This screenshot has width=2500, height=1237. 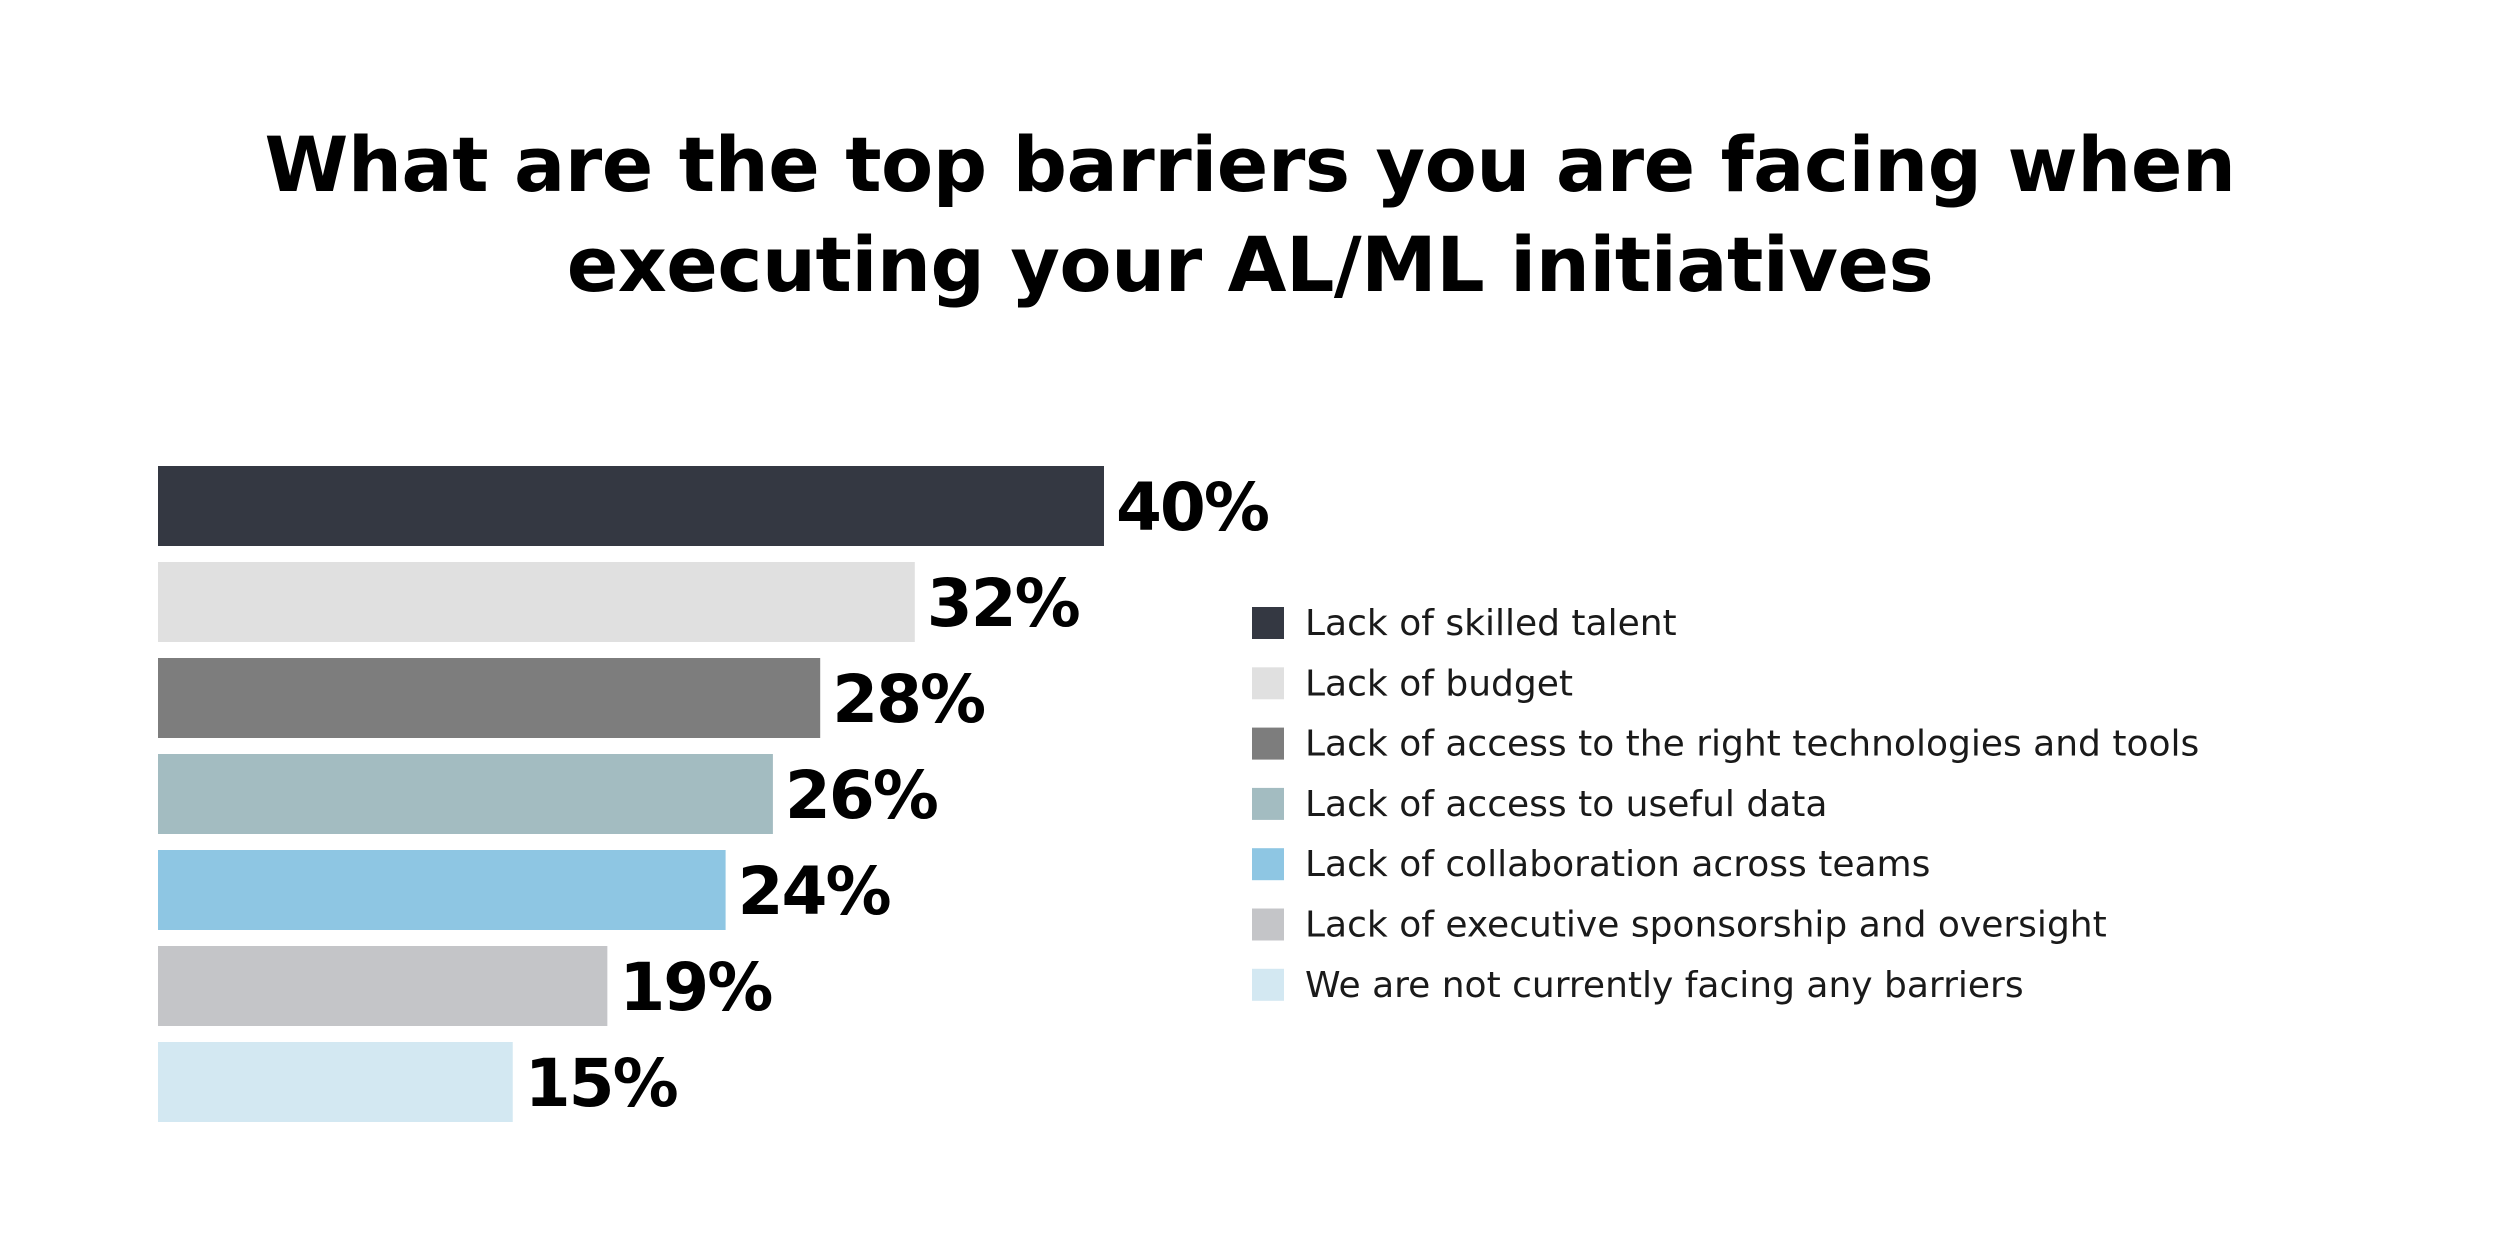 What do you see at coordinates (861, 795) in the screenshot?
I see `value-label-4: 26%` at bounding box center [861, 795].